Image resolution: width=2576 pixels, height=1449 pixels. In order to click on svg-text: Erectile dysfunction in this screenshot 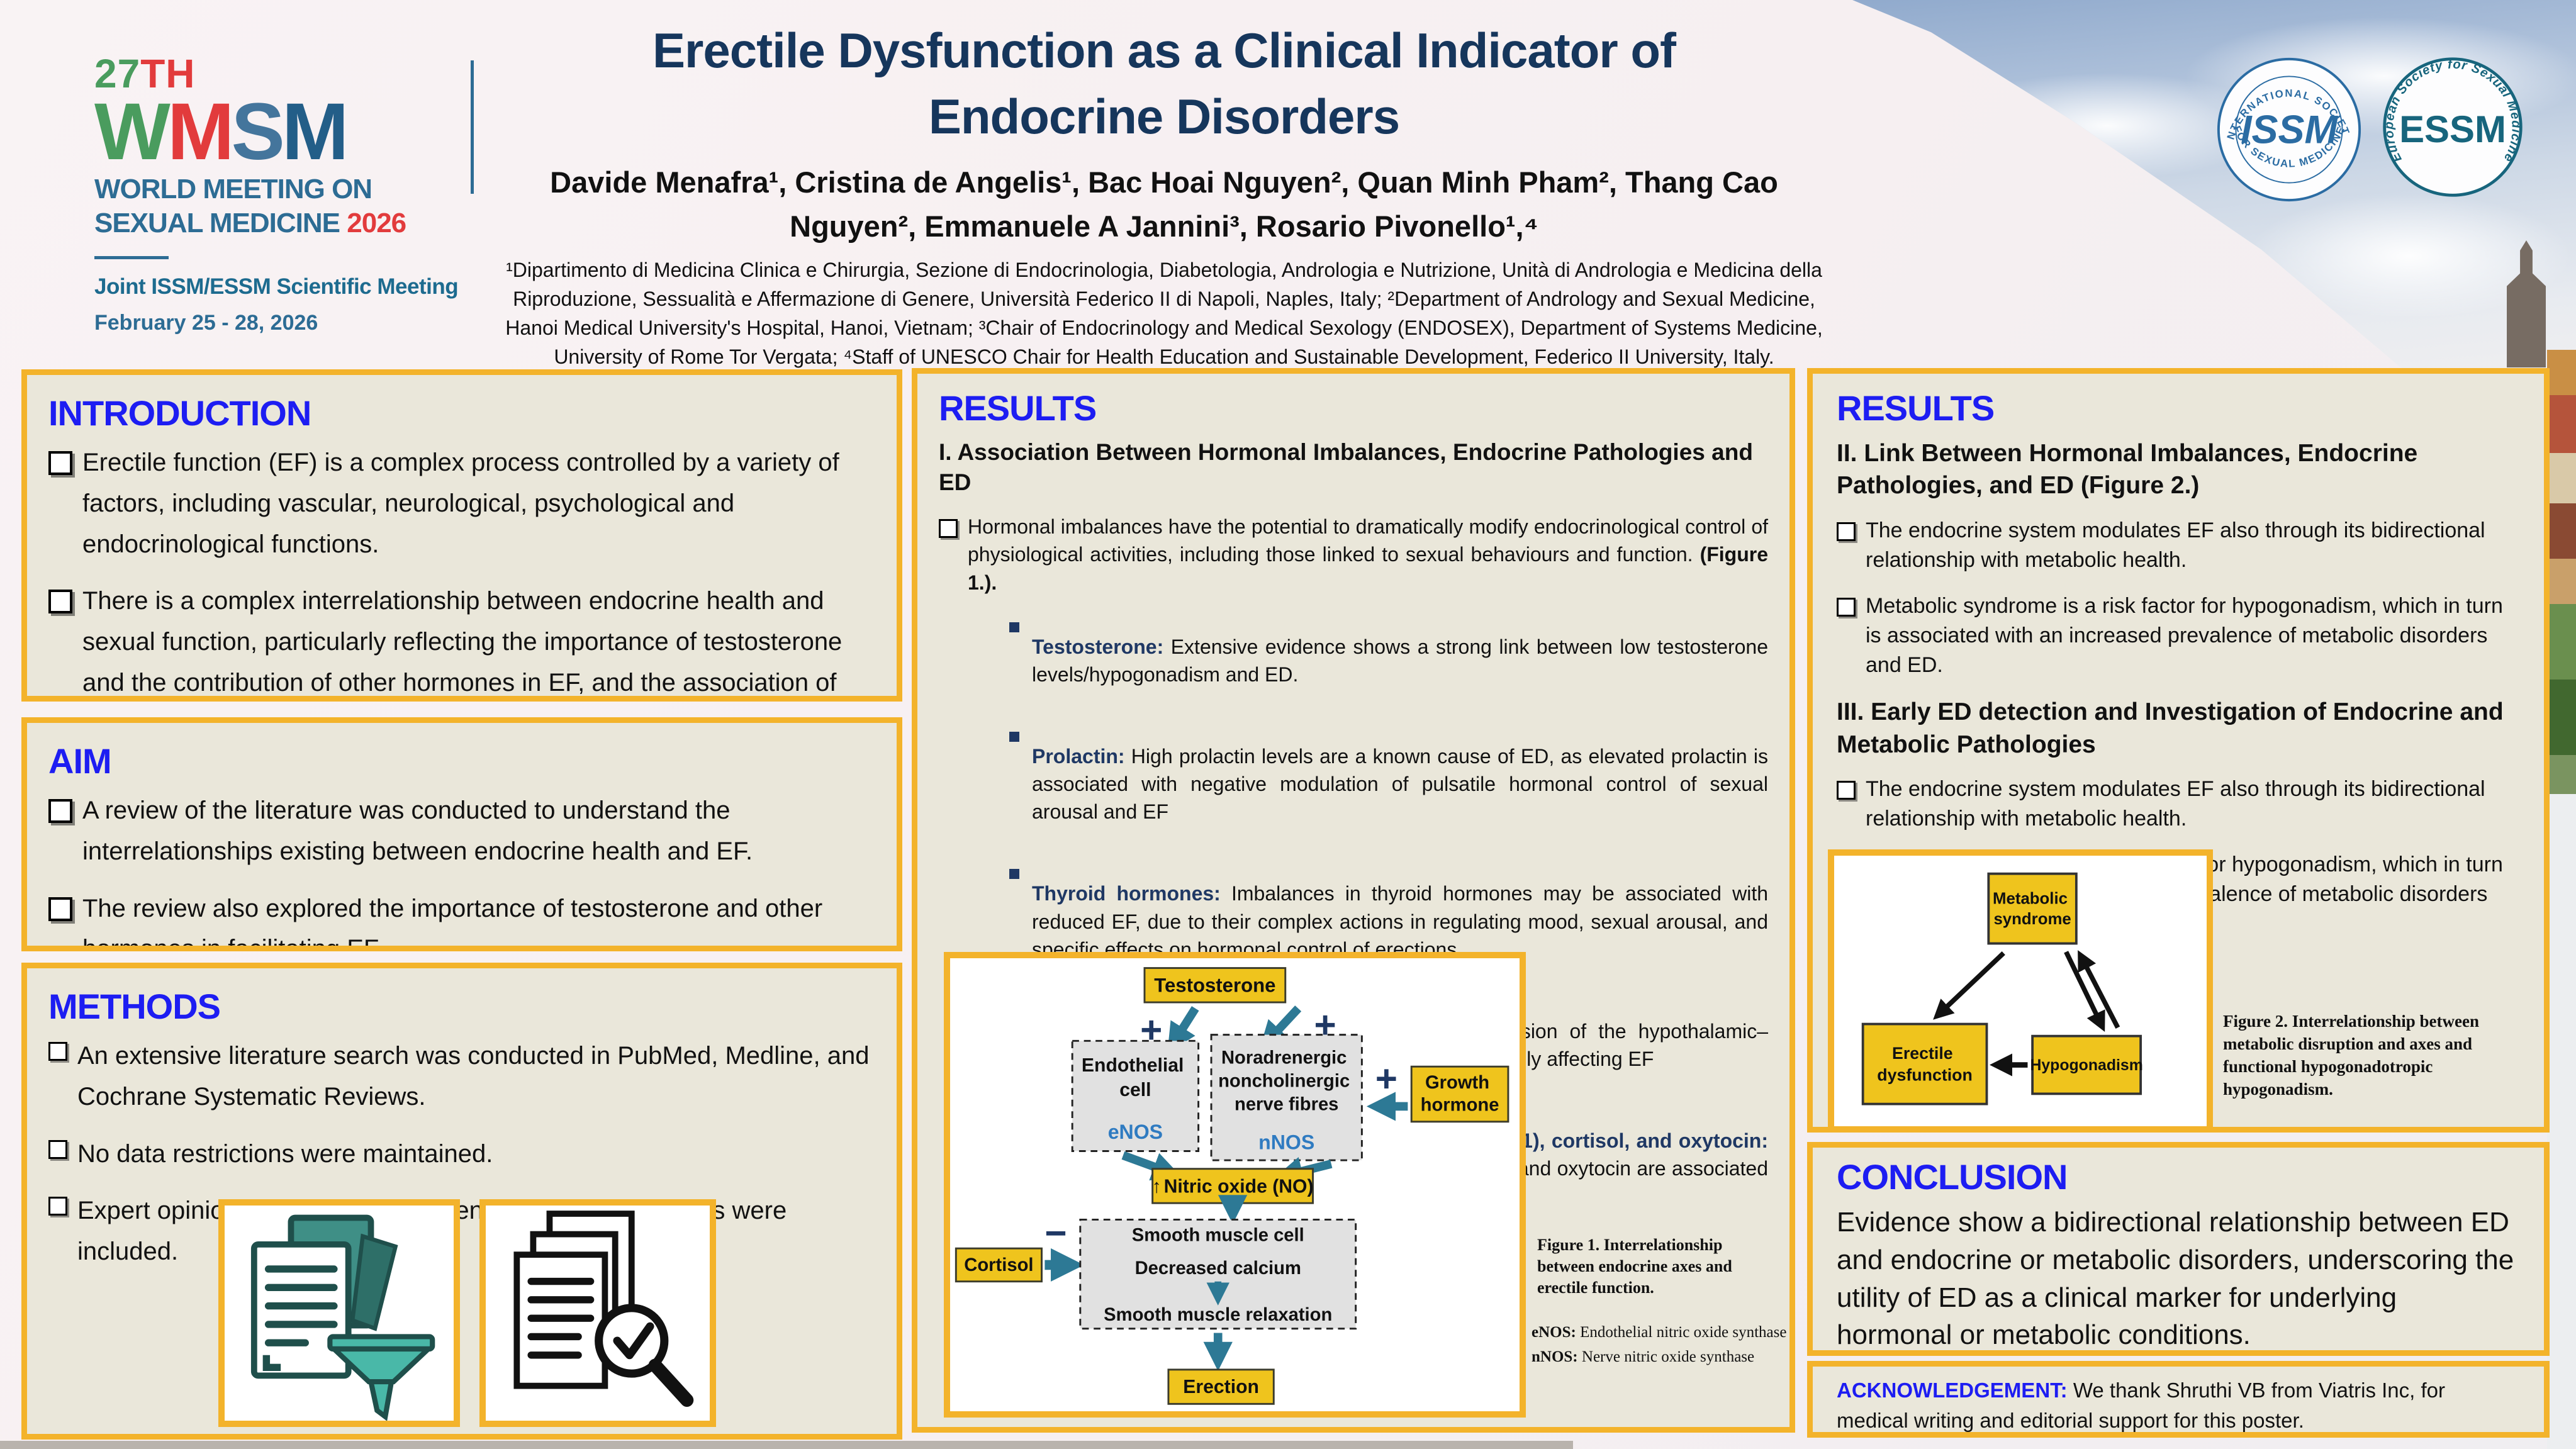, I will do `click(1925, 1064)`.